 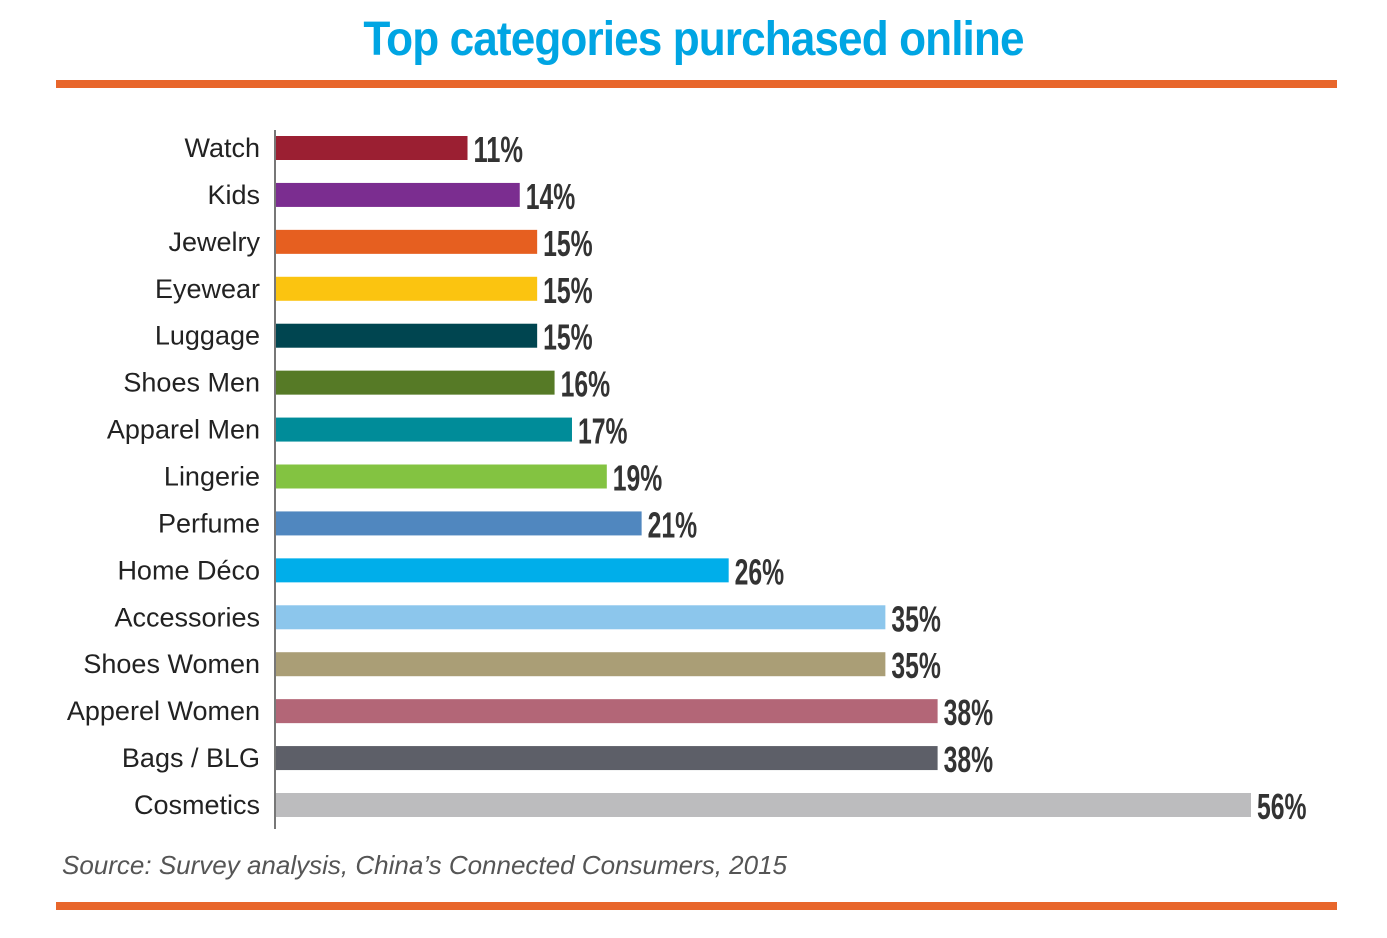 I want to click on bar-jewelry, so click(x=407, y=241).